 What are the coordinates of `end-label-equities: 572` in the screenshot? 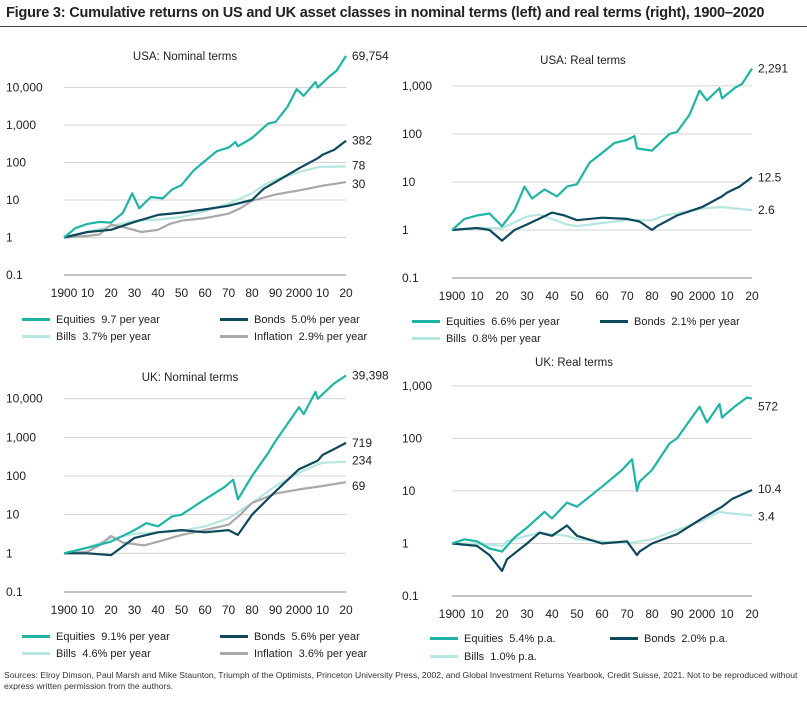 It's located at (768, 407).